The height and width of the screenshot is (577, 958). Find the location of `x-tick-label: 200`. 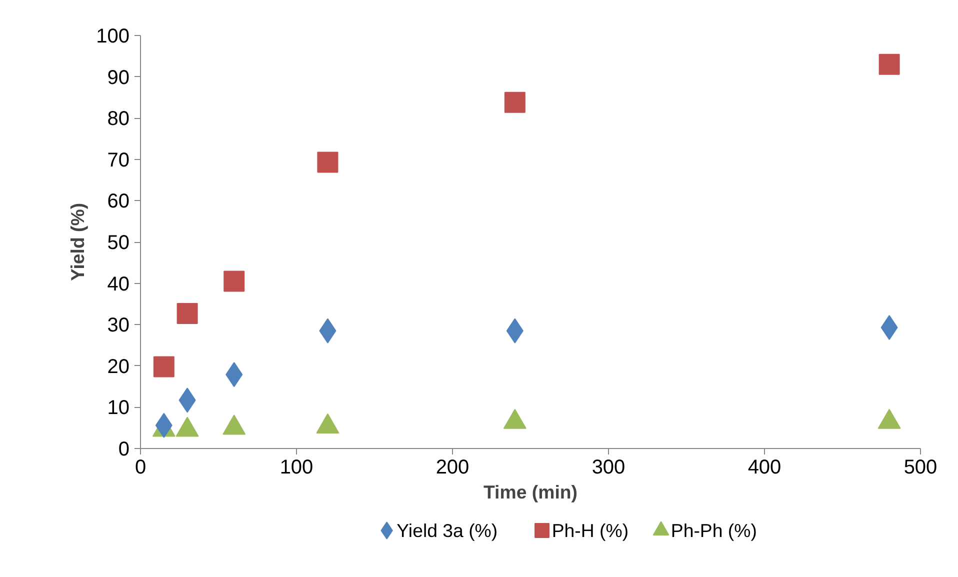

x-tick-label: 200 is located at coordinates (453, 467).